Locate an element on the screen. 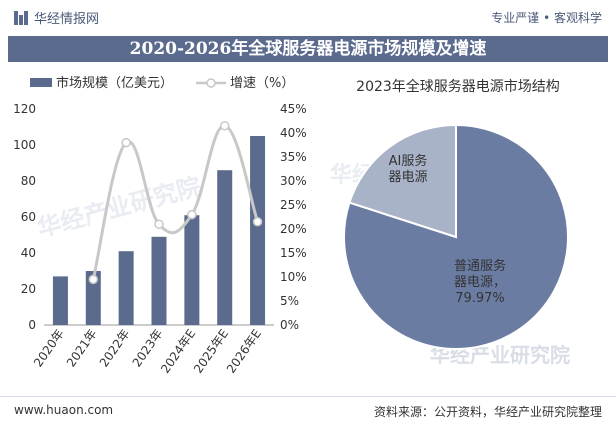 Image resolution: width=616 pixels, height=427 pixels. legend: 市场规模（亿美元） 增速（%） is located at coordinates (162, 83).